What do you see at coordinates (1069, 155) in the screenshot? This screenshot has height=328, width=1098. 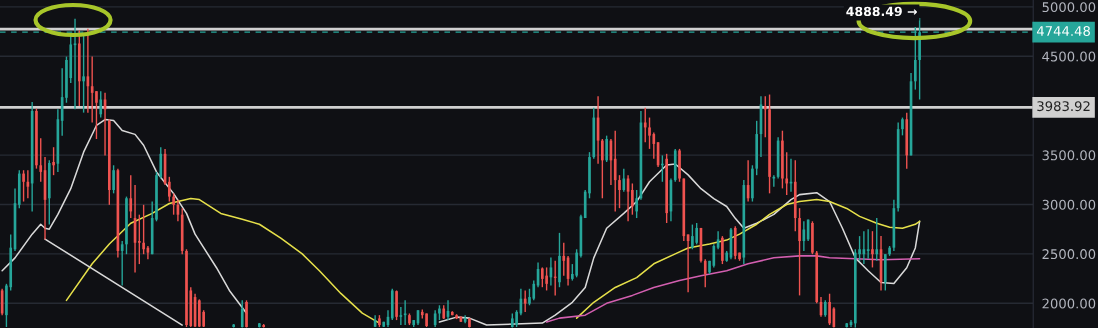 I see `y-tick-label: 3500.00` at bounding box center [1069, 155].